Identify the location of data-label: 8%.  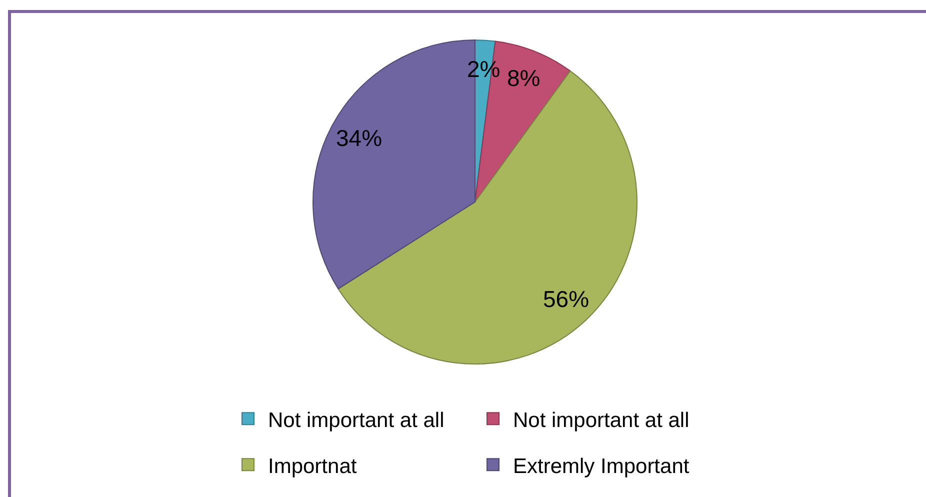
(523, 78).